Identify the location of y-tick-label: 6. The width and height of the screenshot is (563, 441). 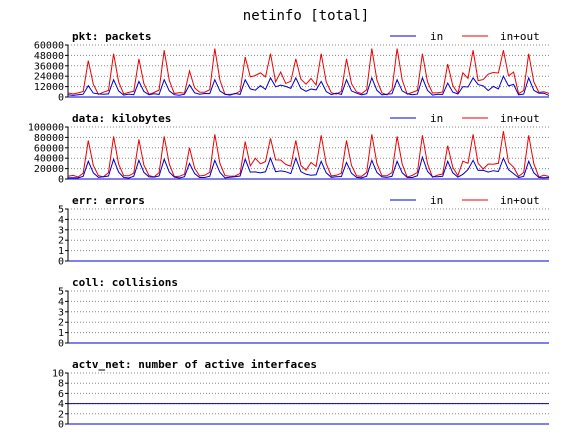
(61, 394).